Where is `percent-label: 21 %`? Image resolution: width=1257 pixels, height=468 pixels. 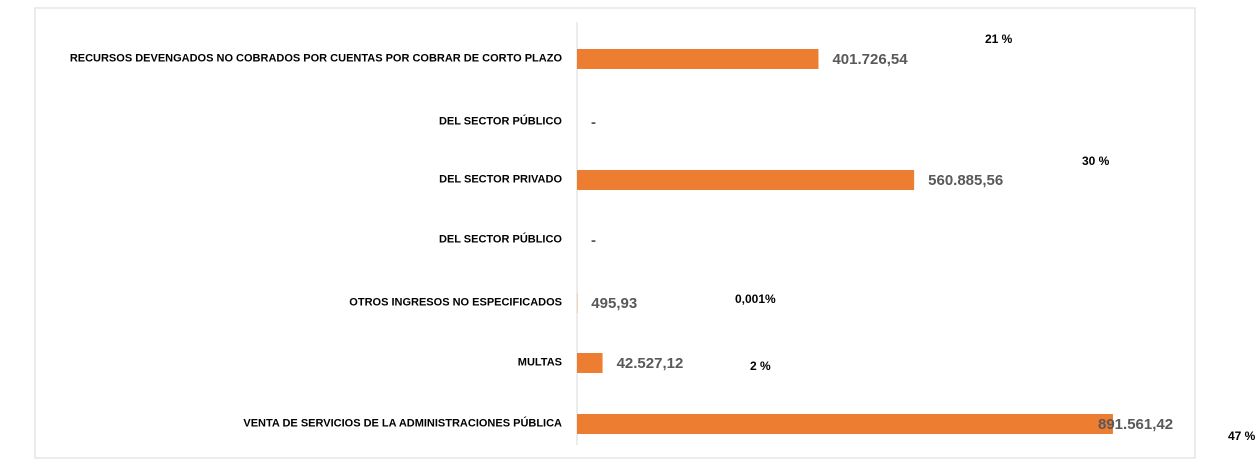 percent-label: 21 % is located at coordinates (999, 39).